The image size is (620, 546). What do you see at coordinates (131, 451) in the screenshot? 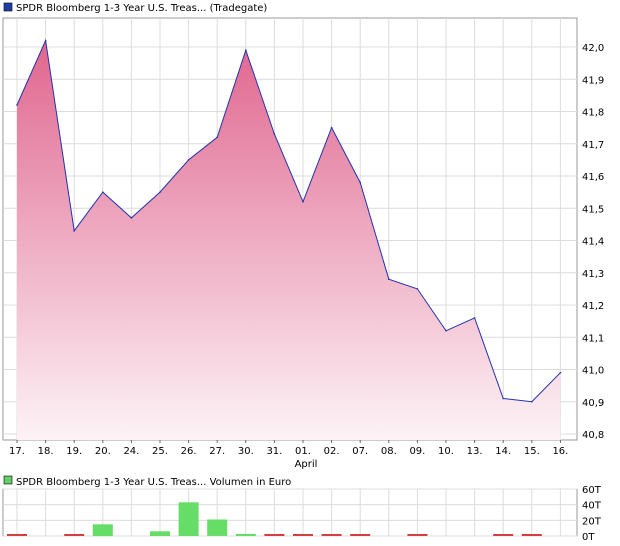
I see `price-xtick-label: 24.` at bounding box center [131, 451].